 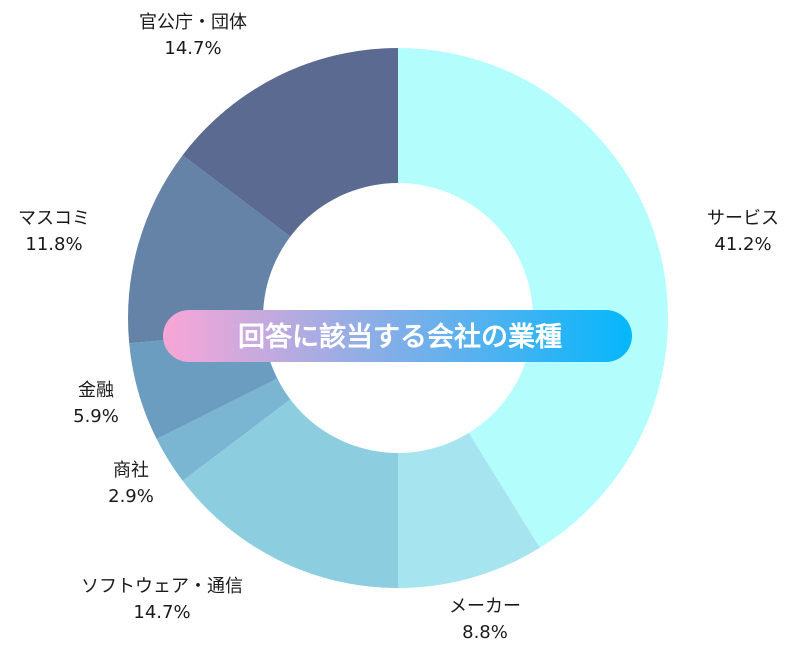 What do you see at coordinates (193, 22) in the screenshot?
I see `slice-label-7: 官公庁・団体` at bounding box center [193, 22].